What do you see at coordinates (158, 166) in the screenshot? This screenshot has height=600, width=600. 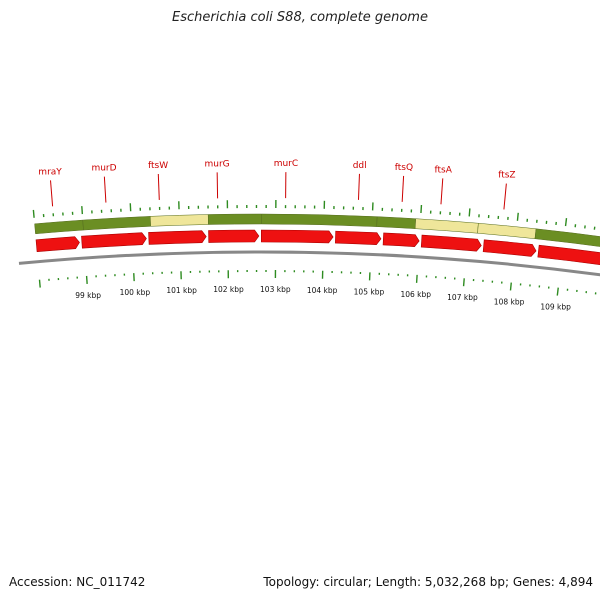 I see `gene-label: ftsW` at bounding box center [158, 166].